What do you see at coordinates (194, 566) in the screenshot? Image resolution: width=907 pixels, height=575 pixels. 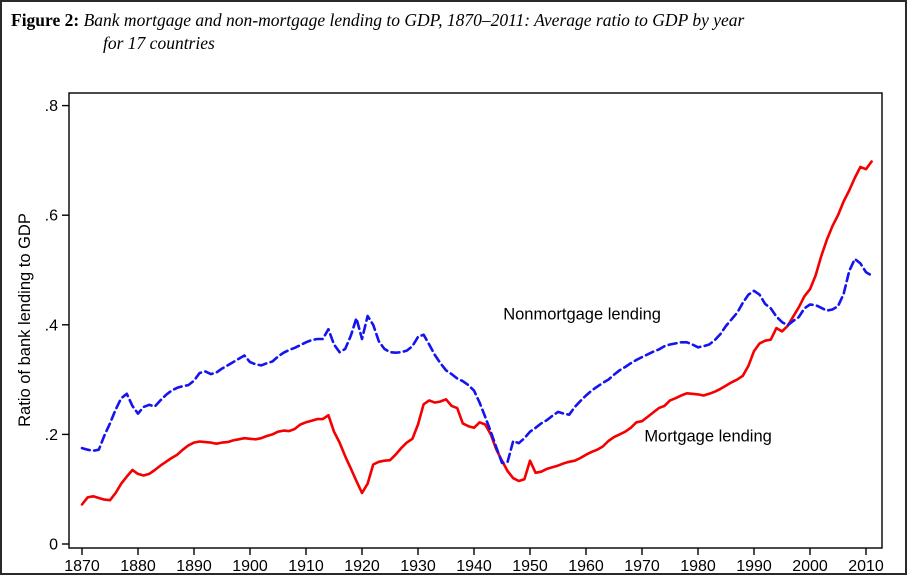 I see `x-tick-label: 1890` at bounding box center [194, 566].